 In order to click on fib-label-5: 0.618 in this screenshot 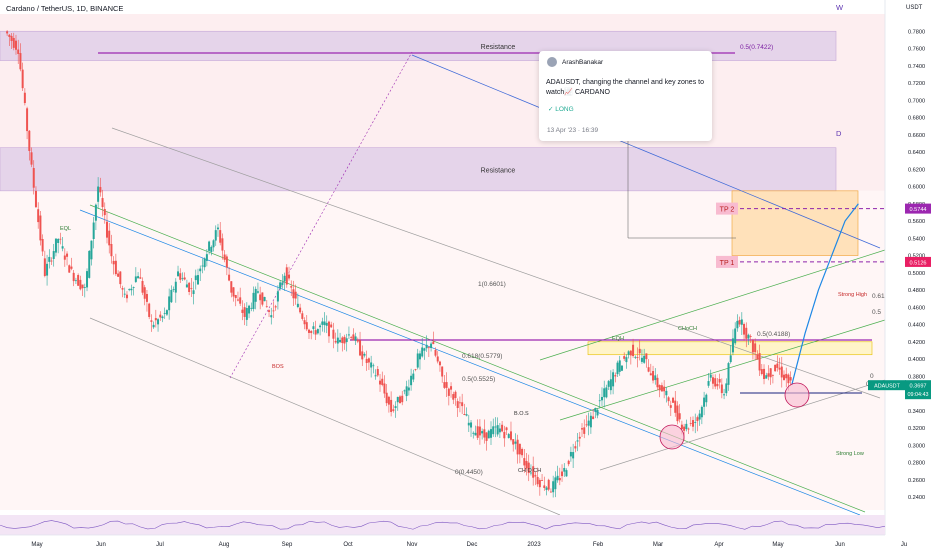, I will do `click(880, 296)`.